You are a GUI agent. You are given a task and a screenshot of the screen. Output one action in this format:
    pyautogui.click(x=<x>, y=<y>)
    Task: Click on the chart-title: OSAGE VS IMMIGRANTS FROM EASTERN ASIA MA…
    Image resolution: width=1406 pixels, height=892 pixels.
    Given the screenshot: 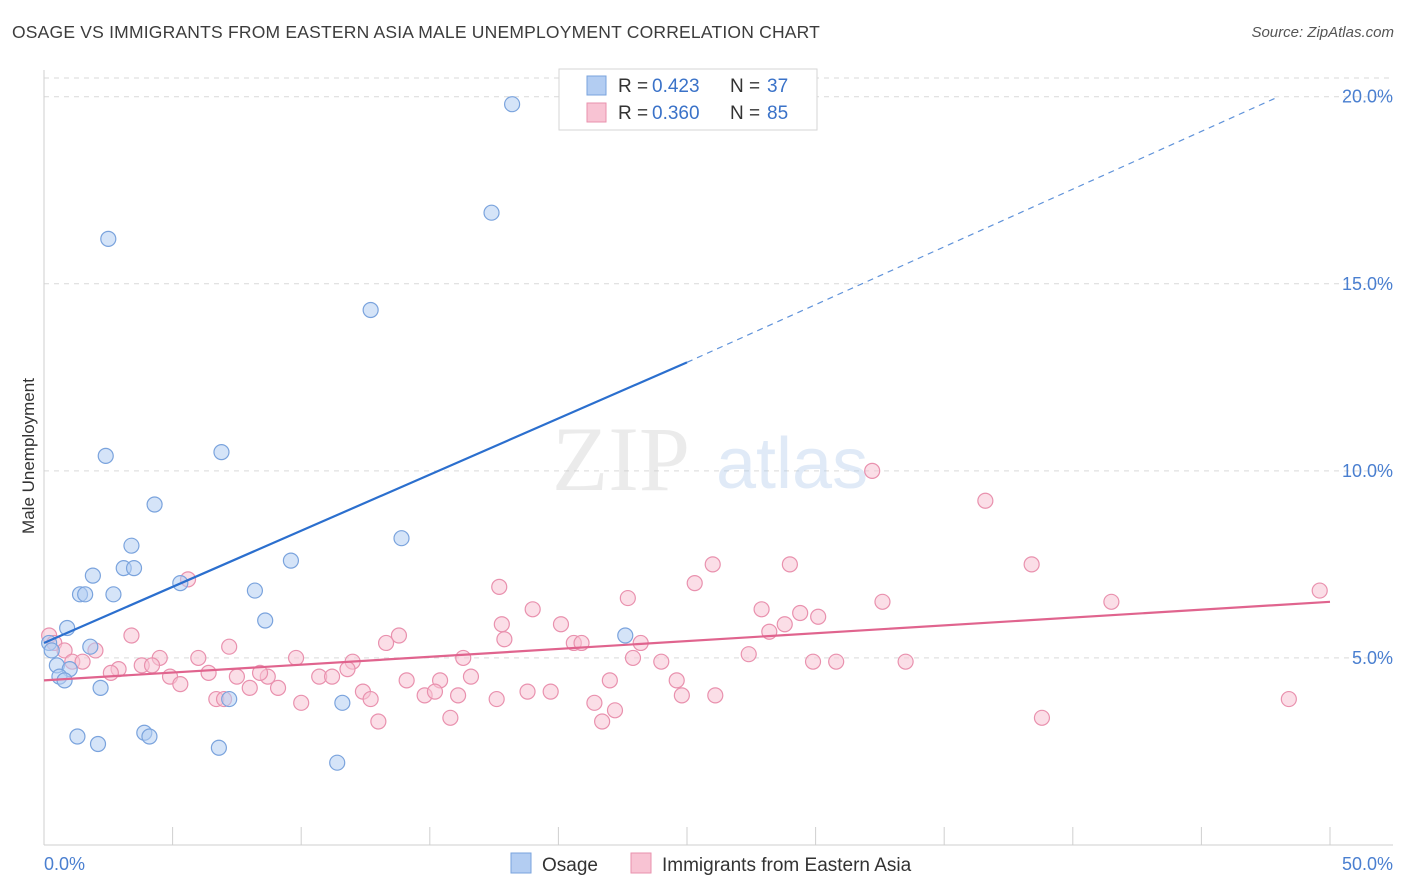 What is the action you would take?
    pyautogui.click(x=416, y=32)
    